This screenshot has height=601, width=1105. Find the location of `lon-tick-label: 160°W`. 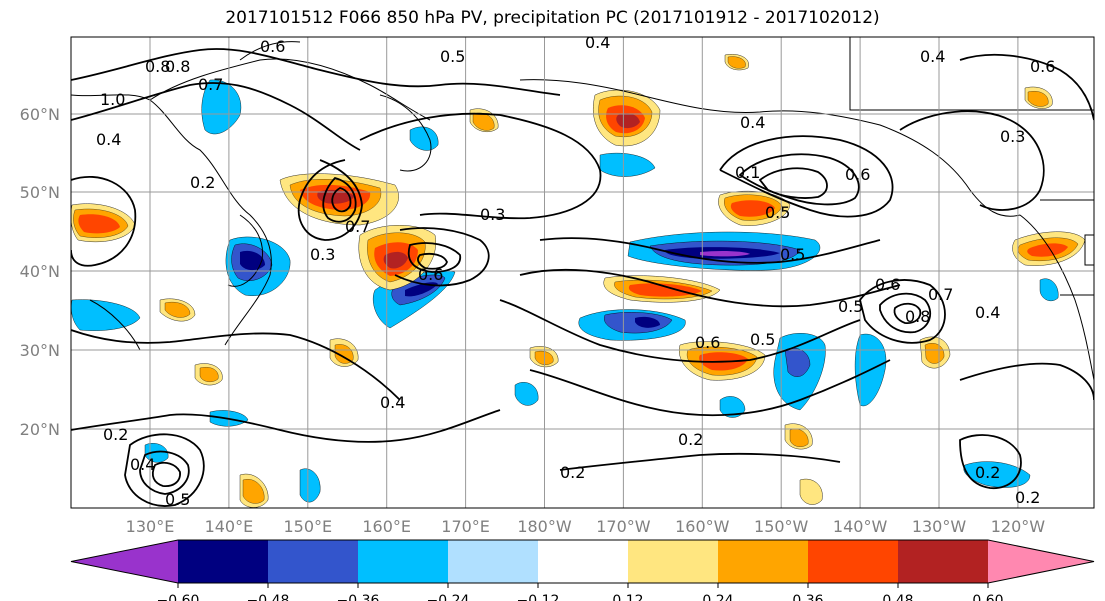

lon-tick-label: 160°W is located at coordinates (702, 526).